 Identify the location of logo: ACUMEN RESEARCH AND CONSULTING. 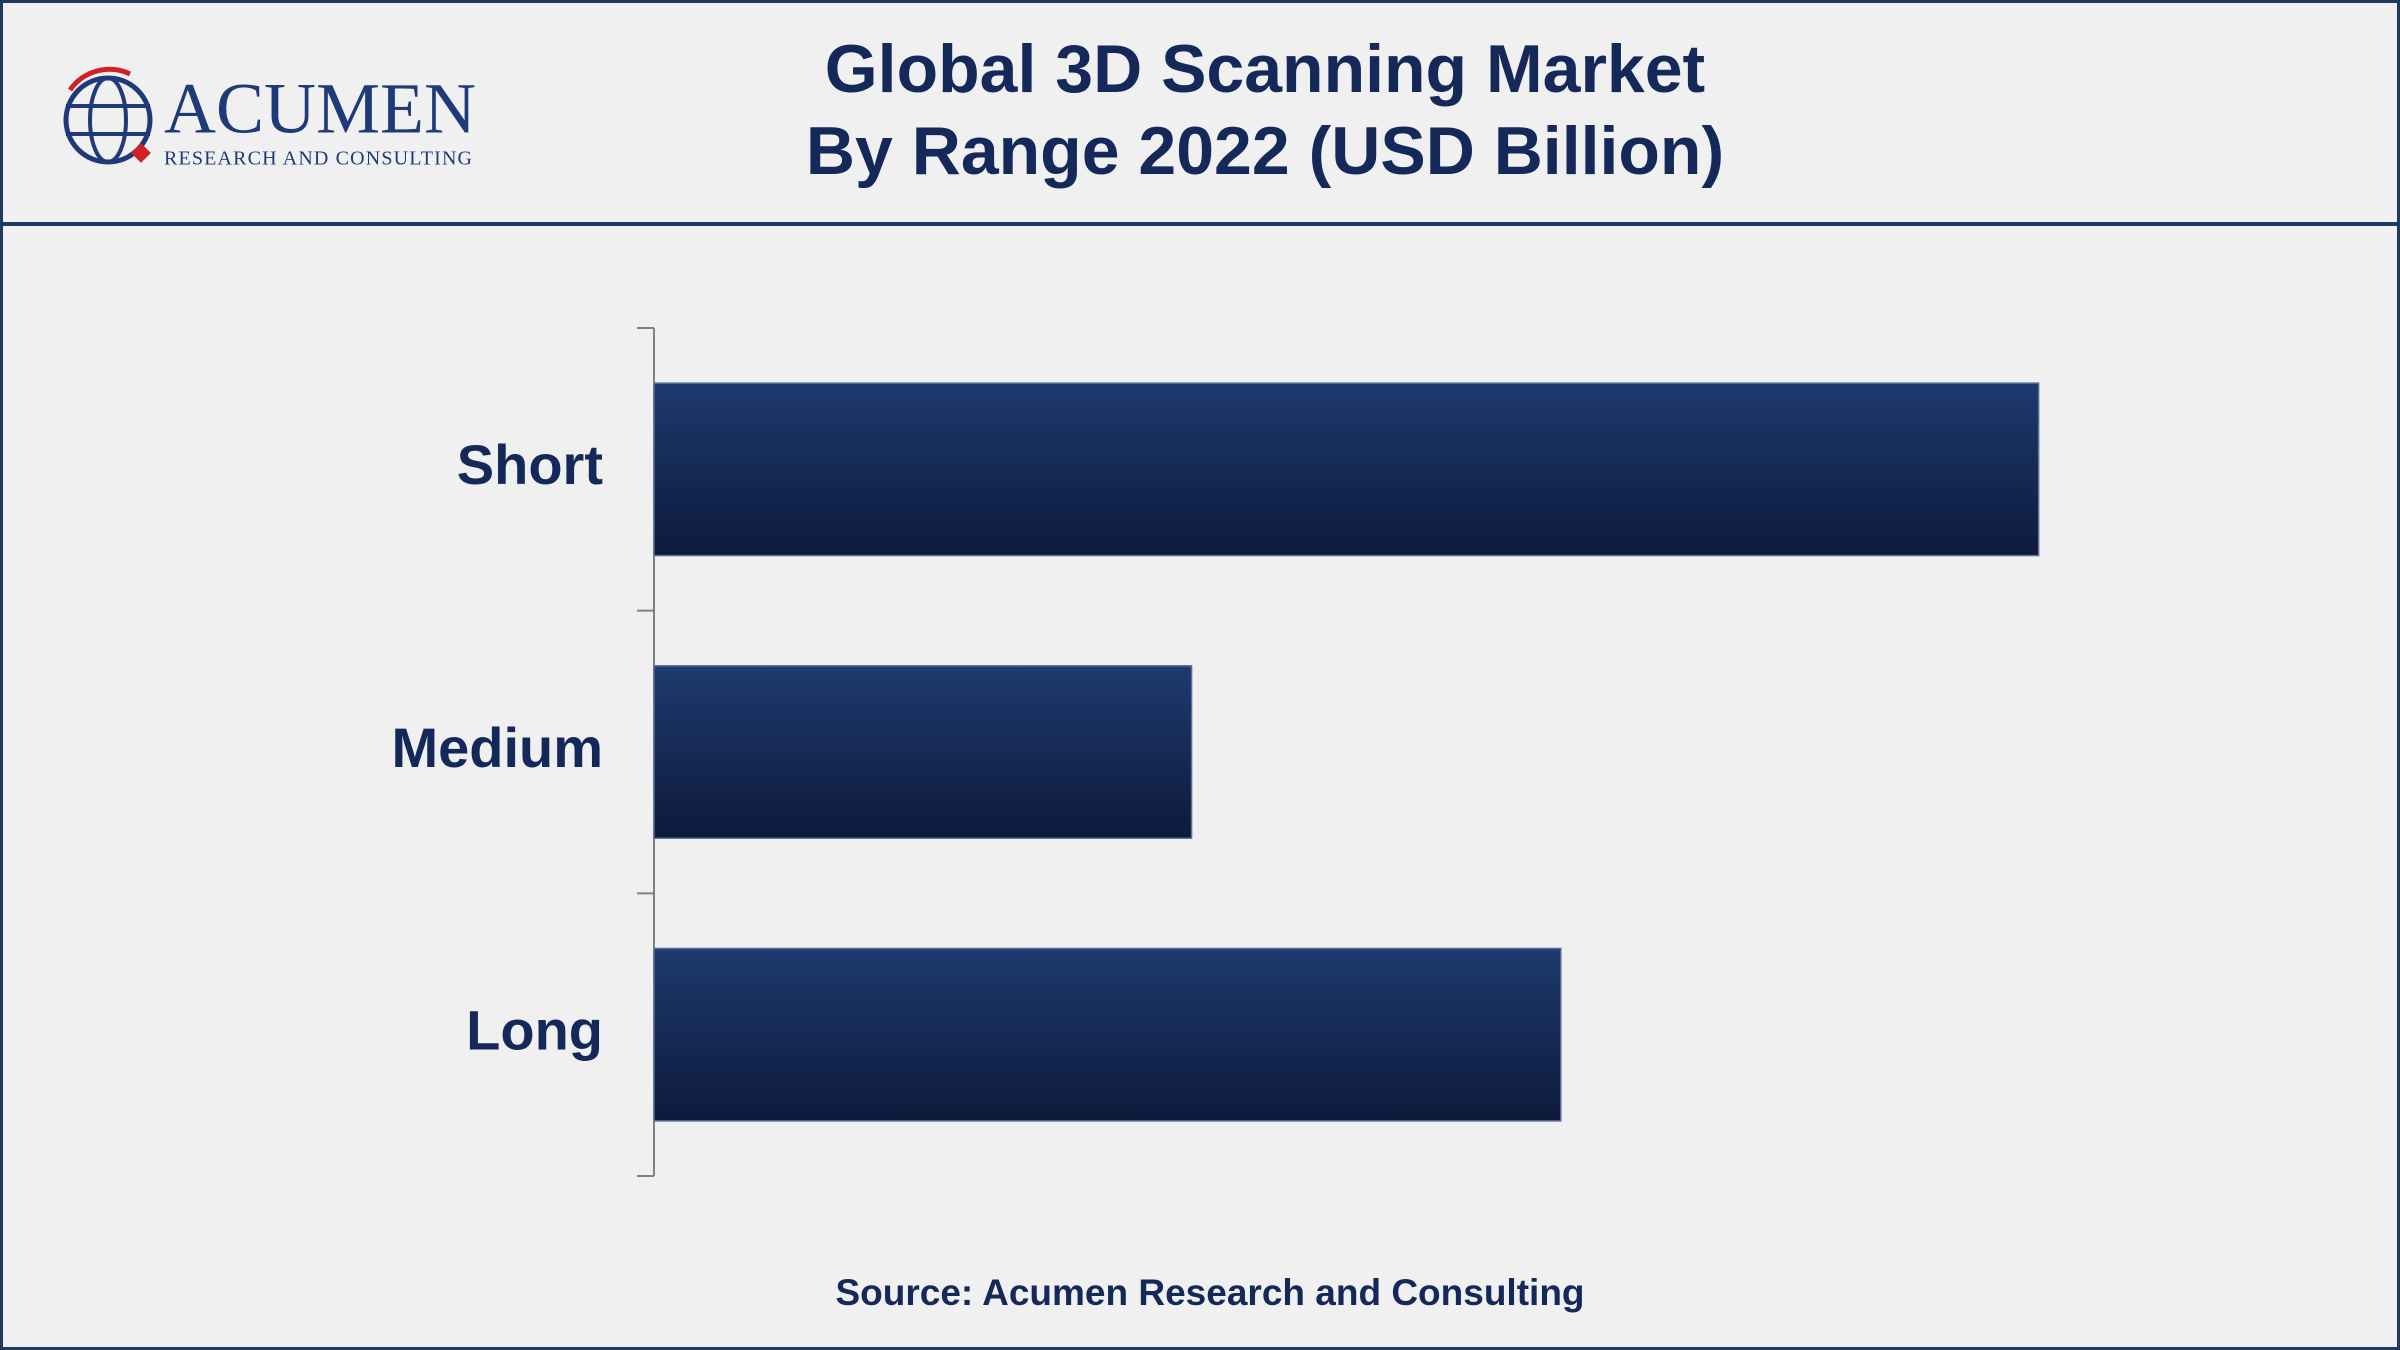
(269, 118).